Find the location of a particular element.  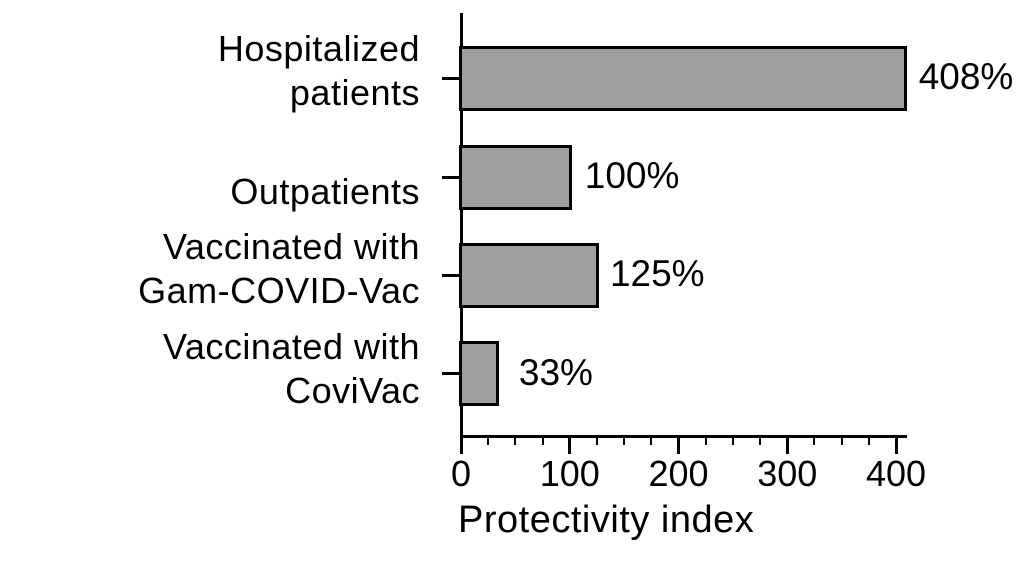

category-label-3: Vaccinated with Gam-COVID-Vac is located at coordinates (210, 269).